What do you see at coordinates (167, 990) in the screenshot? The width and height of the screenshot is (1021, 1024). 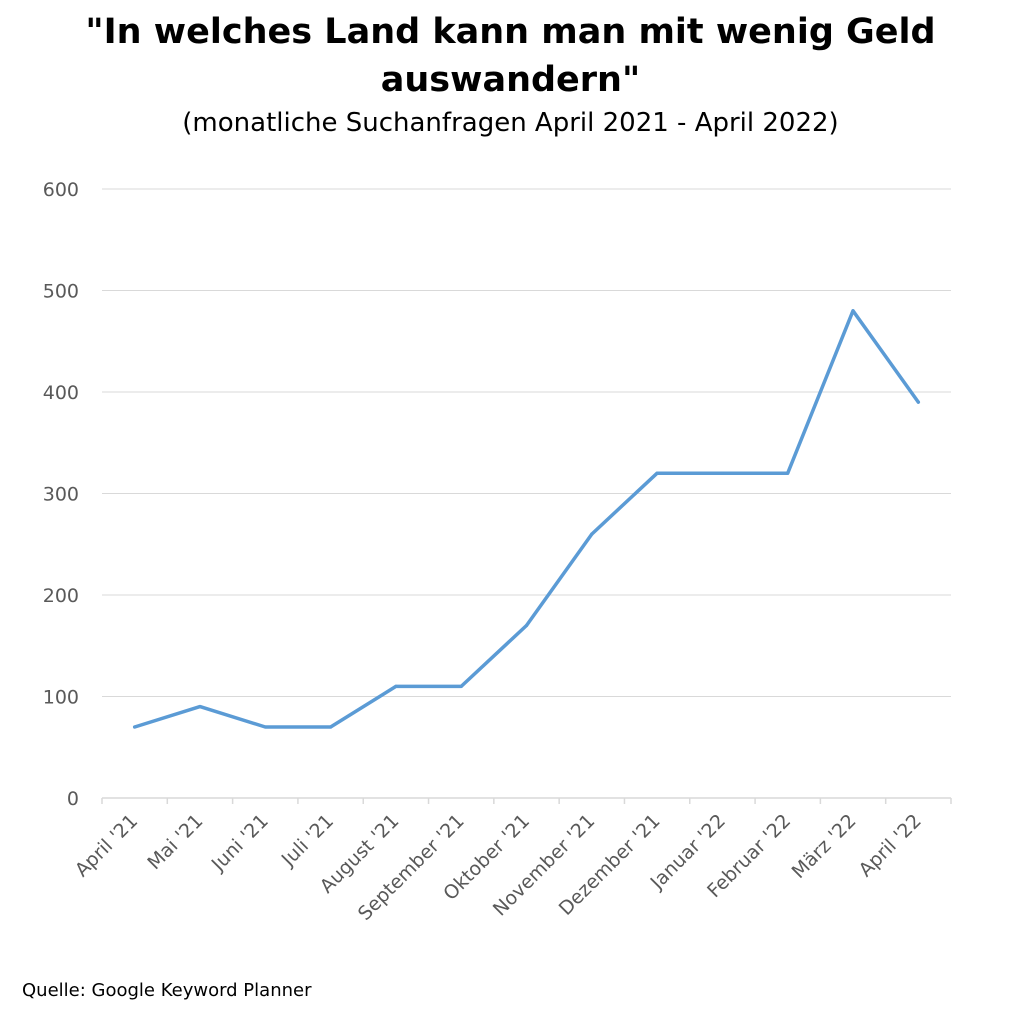 I see `source-note: Quelle: Google Keyword Planner` at bounding box center [167, 990].